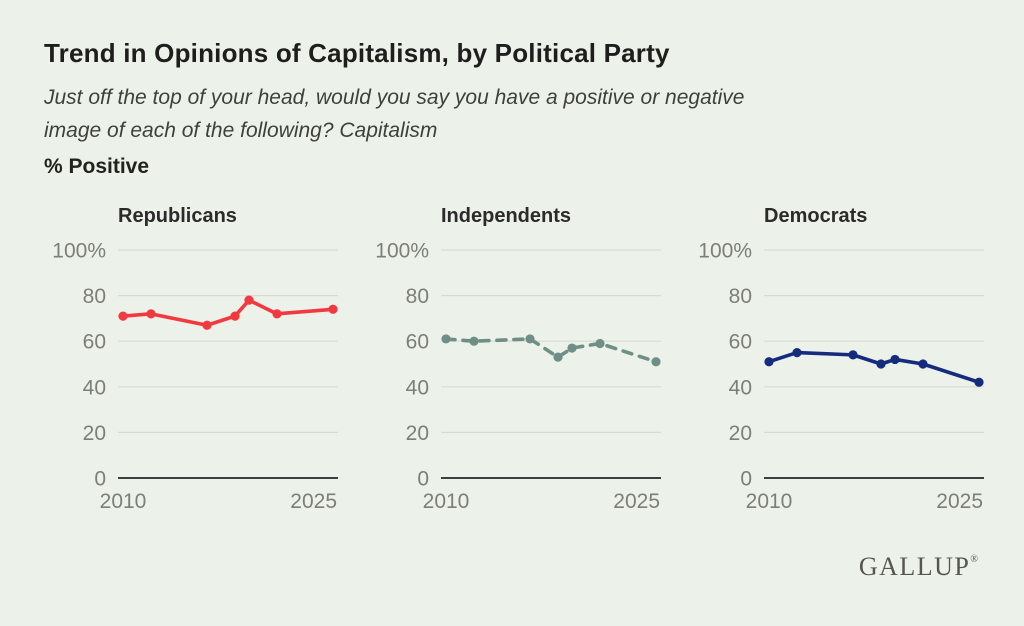  What do you see at coordinates (816, 216) in the screenshot?
I see `panel-title-democrats: Democrats` at bounding box center [816, 216].